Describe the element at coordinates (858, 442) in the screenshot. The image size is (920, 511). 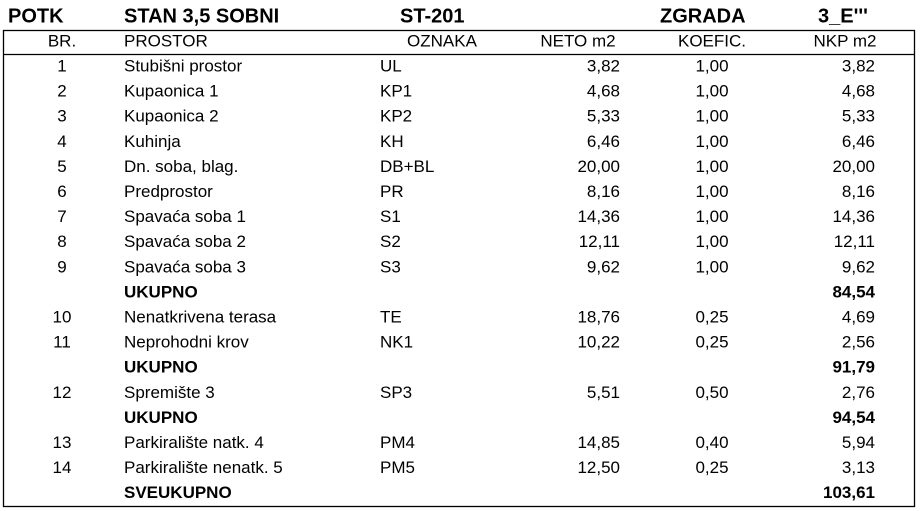
I see `cell-nkp: 5,94` at that location.